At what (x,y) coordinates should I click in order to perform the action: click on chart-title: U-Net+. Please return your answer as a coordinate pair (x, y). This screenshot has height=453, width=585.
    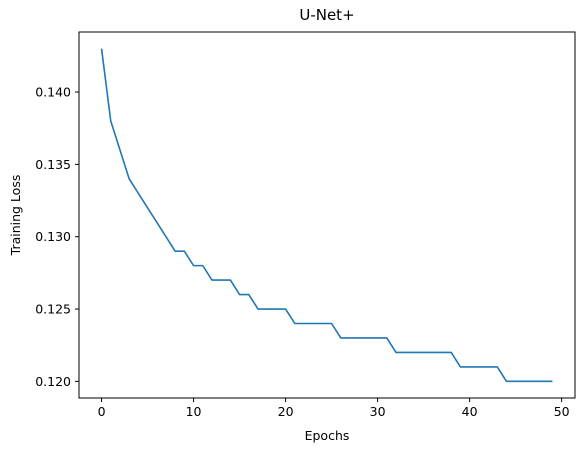
    Looking at the image, I should click on (326, 15).